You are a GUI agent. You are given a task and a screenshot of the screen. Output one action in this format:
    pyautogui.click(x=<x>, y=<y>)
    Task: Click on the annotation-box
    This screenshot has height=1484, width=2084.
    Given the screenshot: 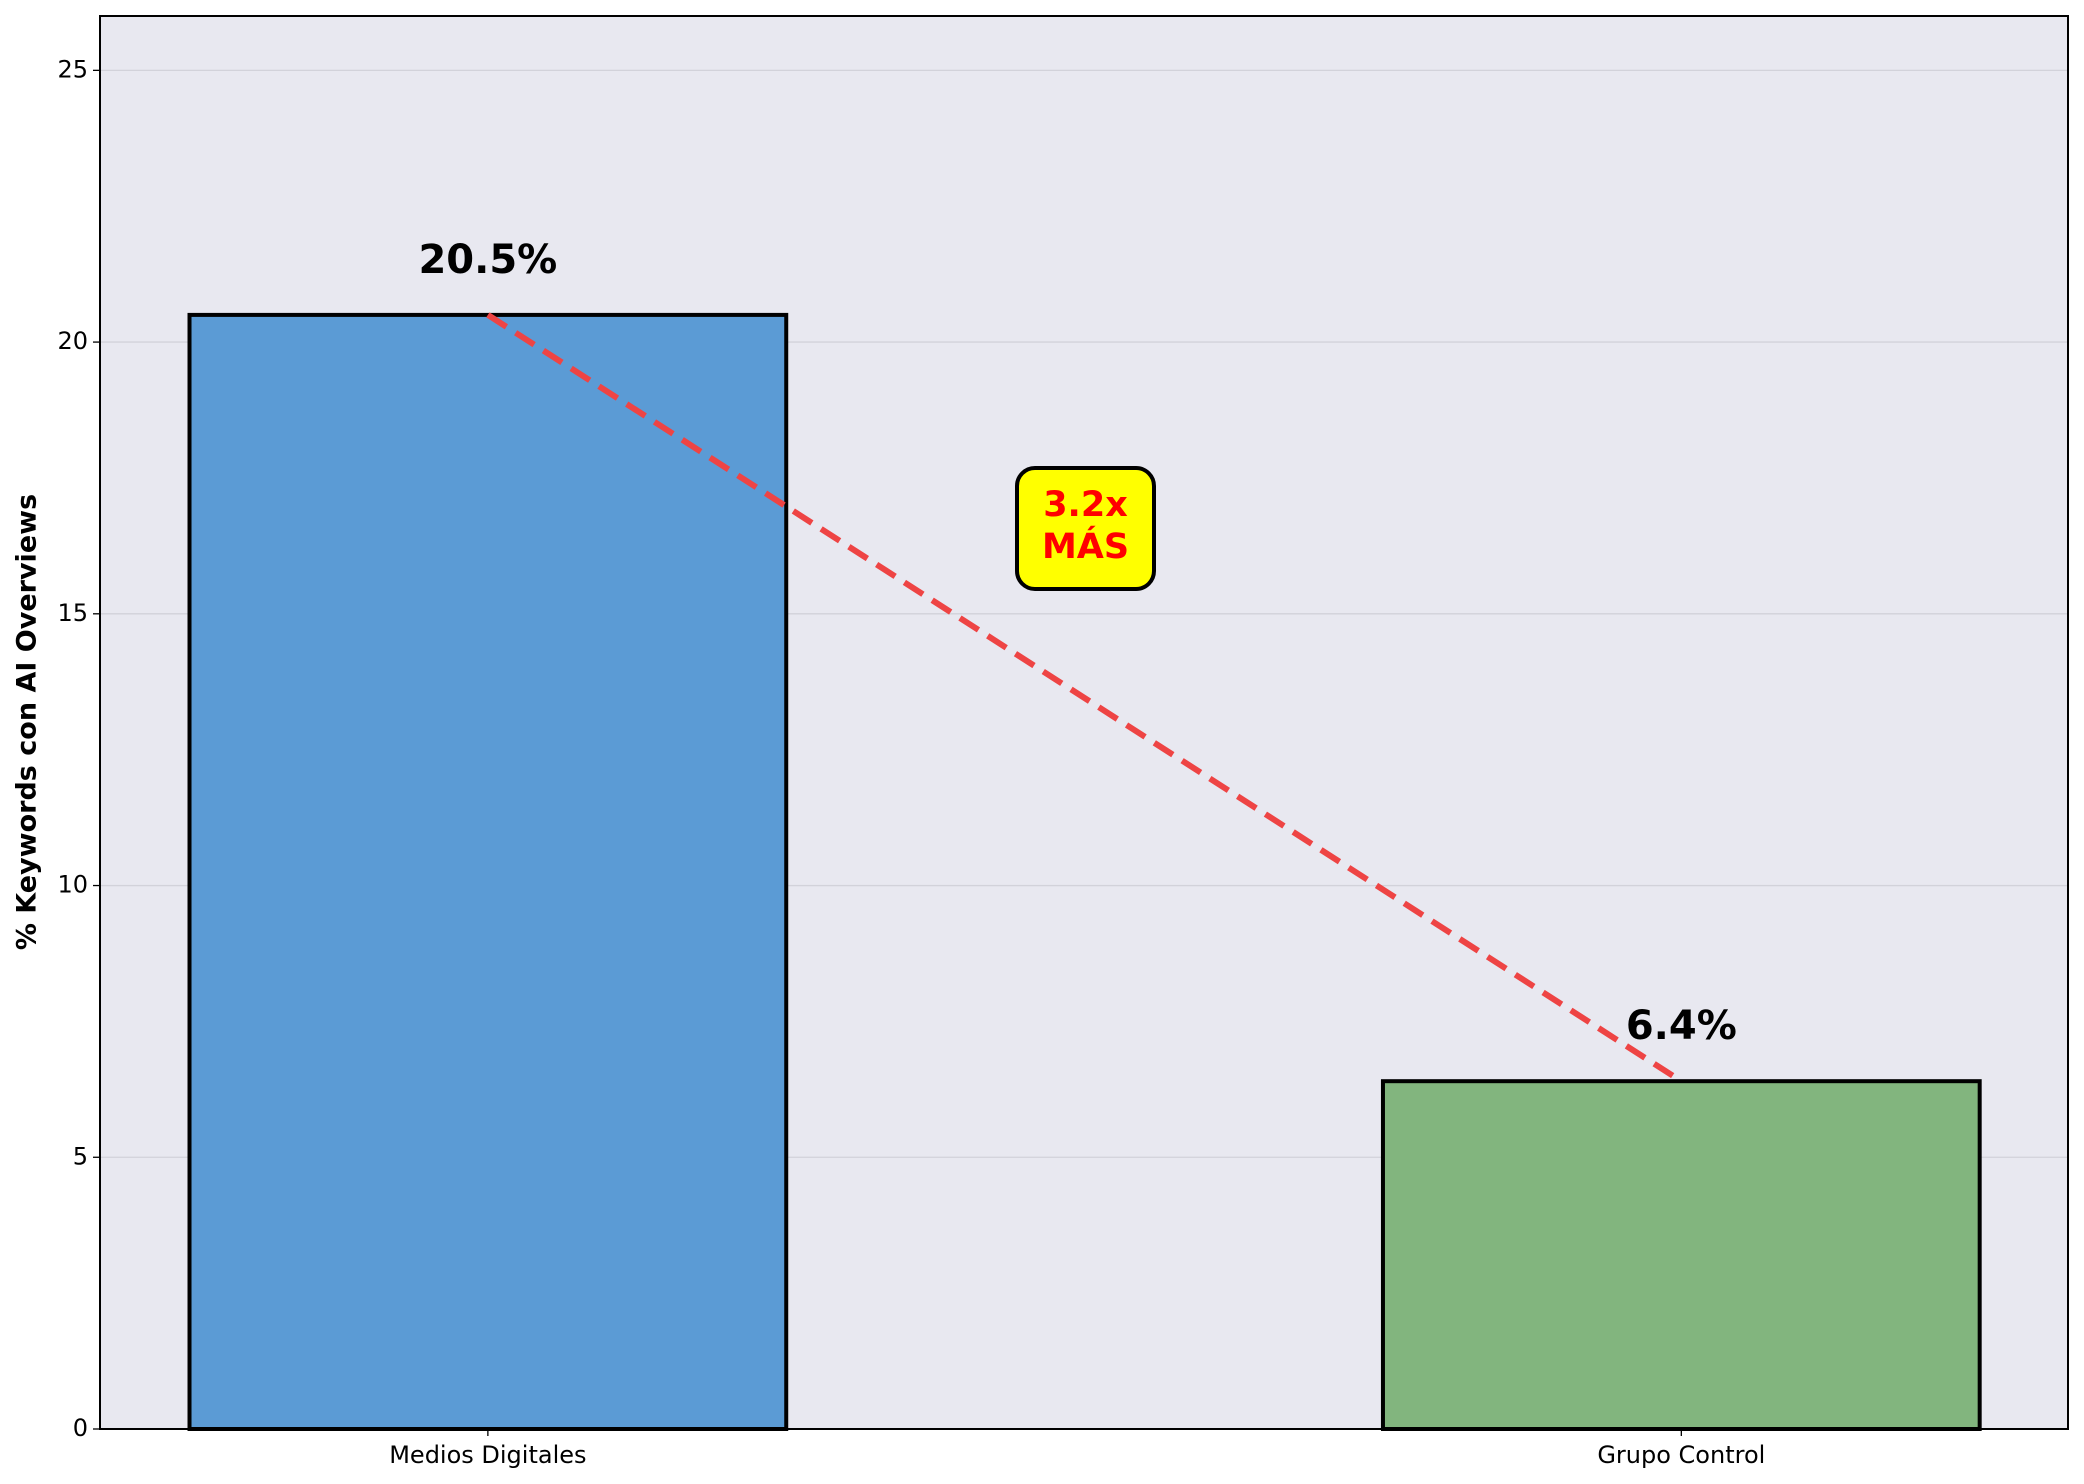 What is the action you would take?
    pyautogui.click(x=1085, y=528)
    